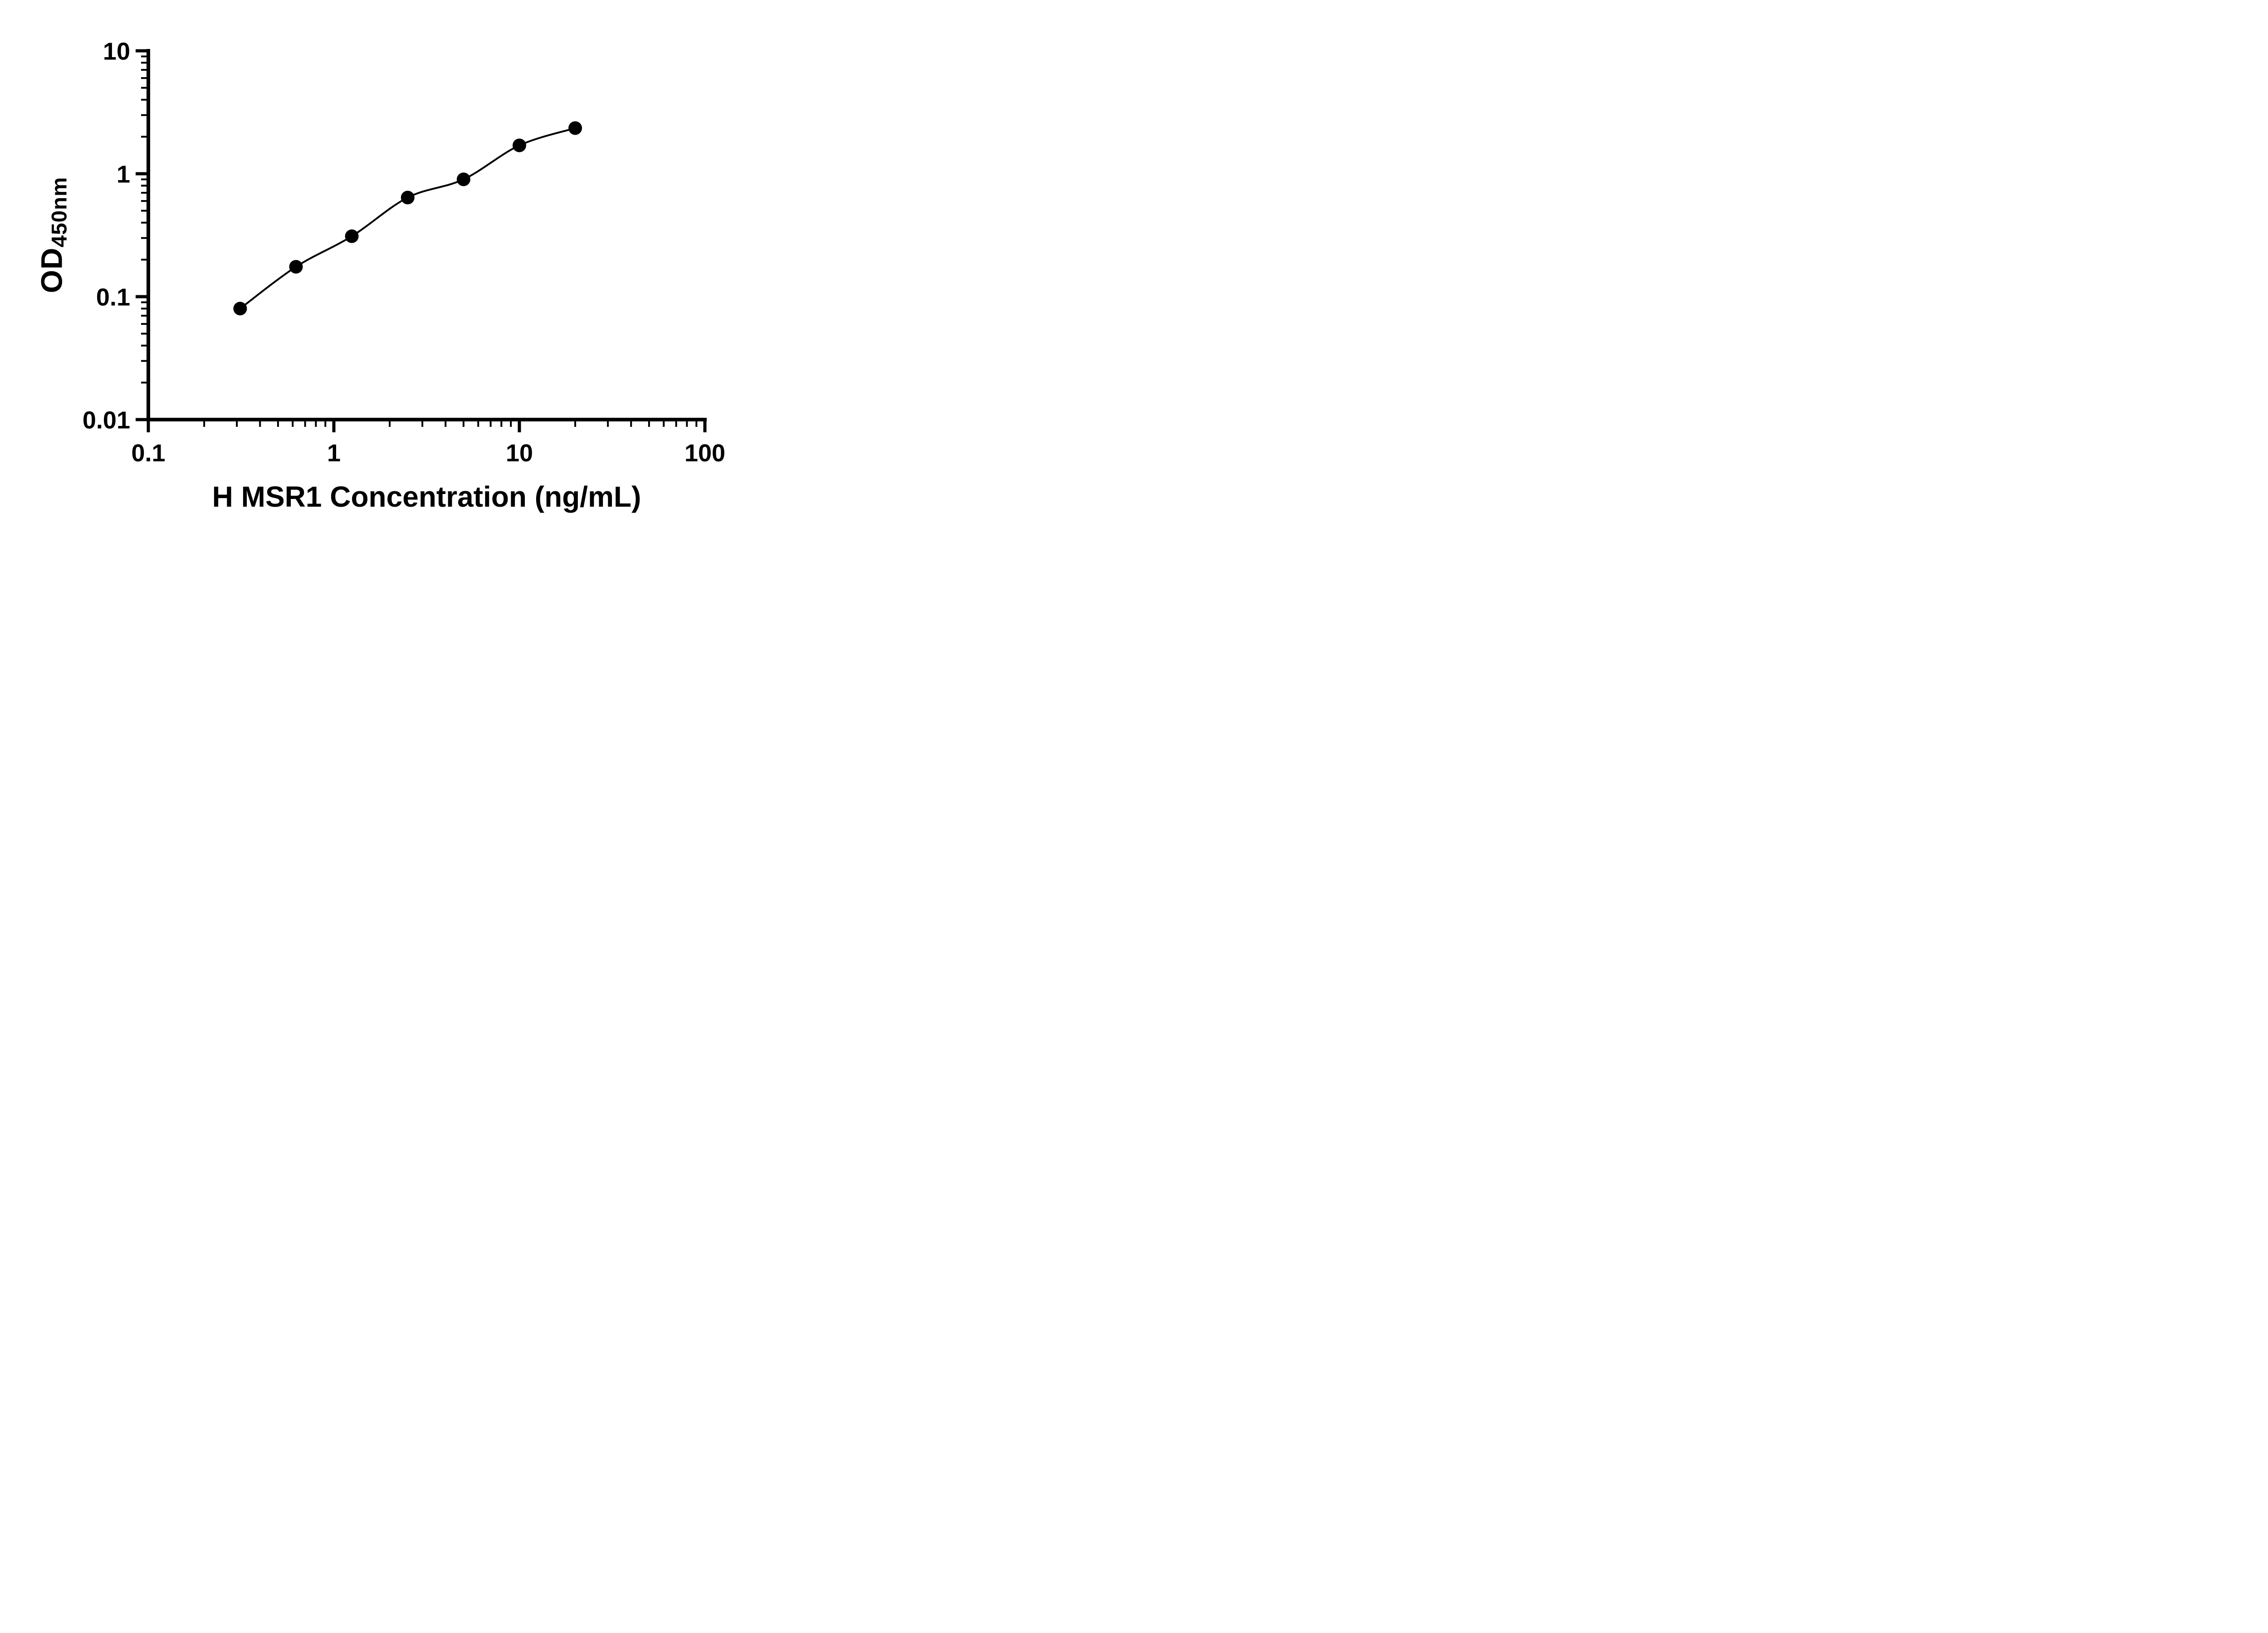 The width and height of the screenshot is (2268, 1633). I want to click on x-axis-title: H MSR1 Concentration (ng/mL), so click(427, 497).